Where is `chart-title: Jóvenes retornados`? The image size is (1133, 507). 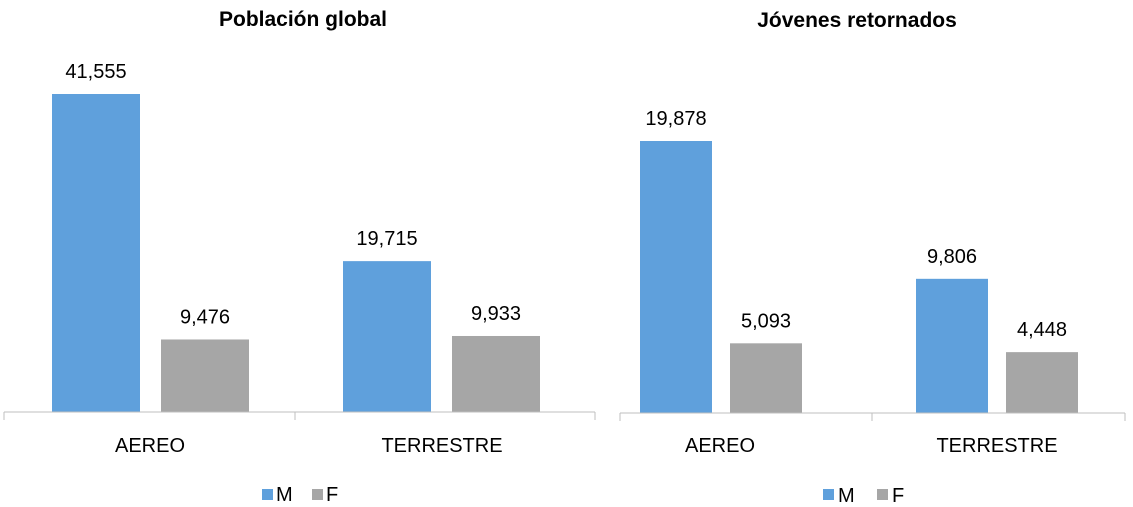 chart-title: Jóvenes retornados is located at coordinates (857, 20).